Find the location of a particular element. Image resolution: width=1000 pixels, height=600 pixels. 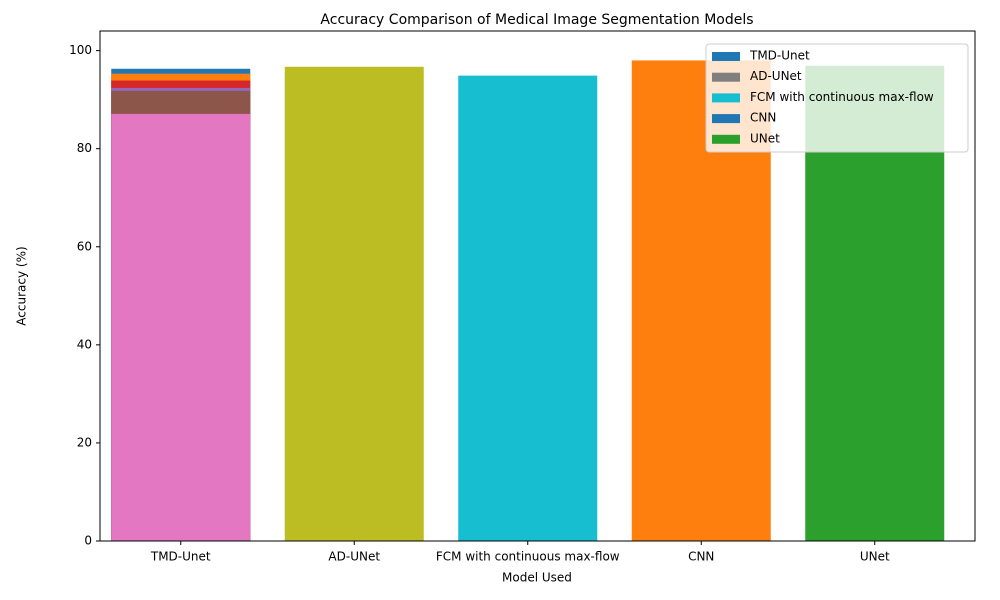

legend-label: UNet is located at coordinates (765, 138).